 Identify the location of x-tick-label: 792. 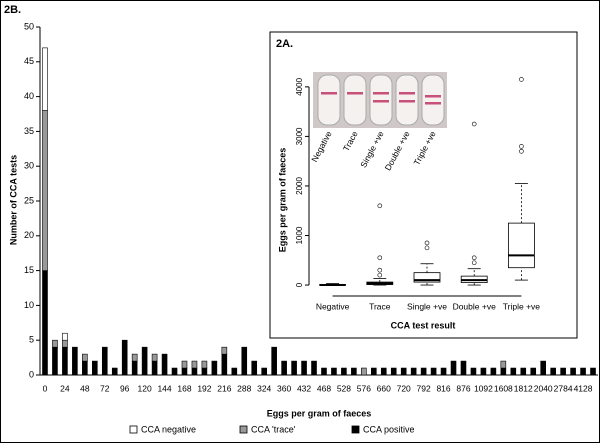
(424, 388).